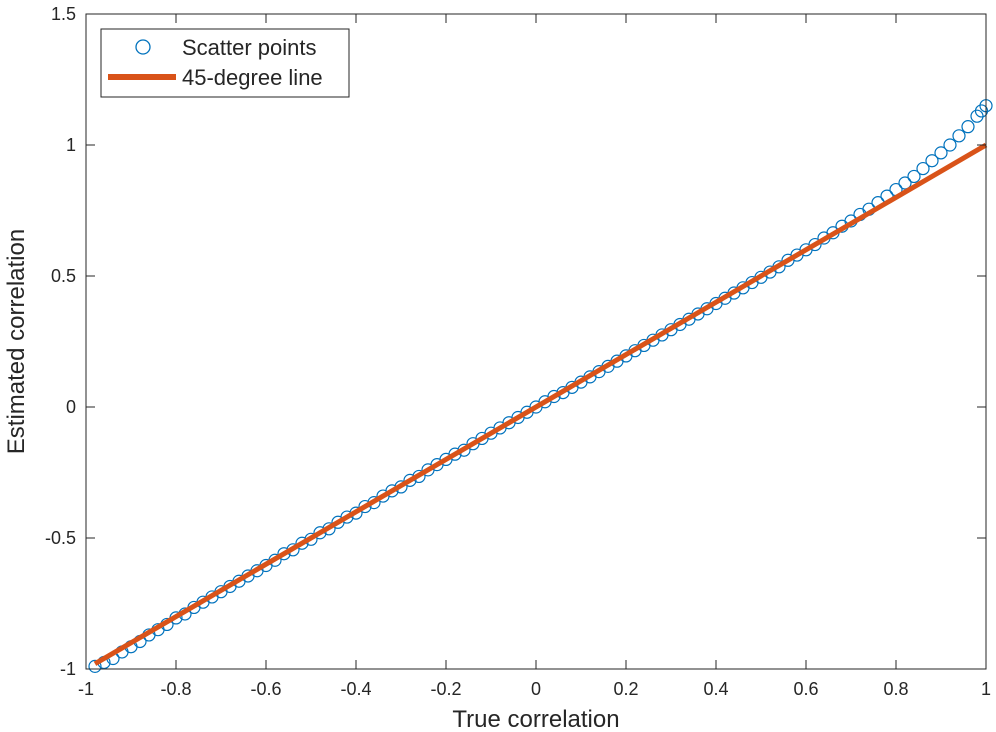 This screenshot has width=996, height=732. Describe the element at coordinates (355, 689) in the screenshot. I see `x-tick-label: -0.4` at that location.